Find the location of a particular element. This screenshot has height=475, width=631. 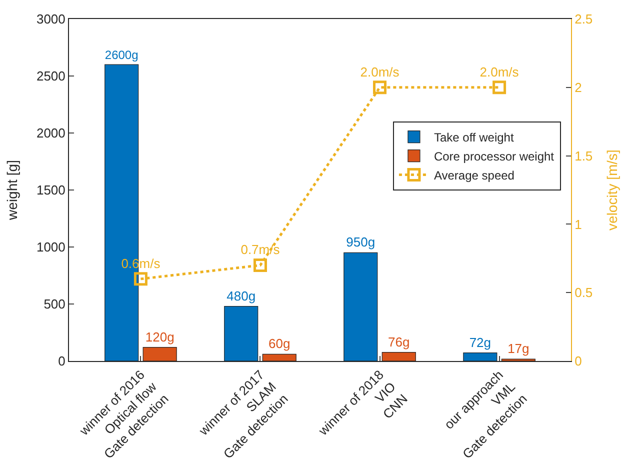

y-tick-label: 2500 is located at coordinates (51, 76).